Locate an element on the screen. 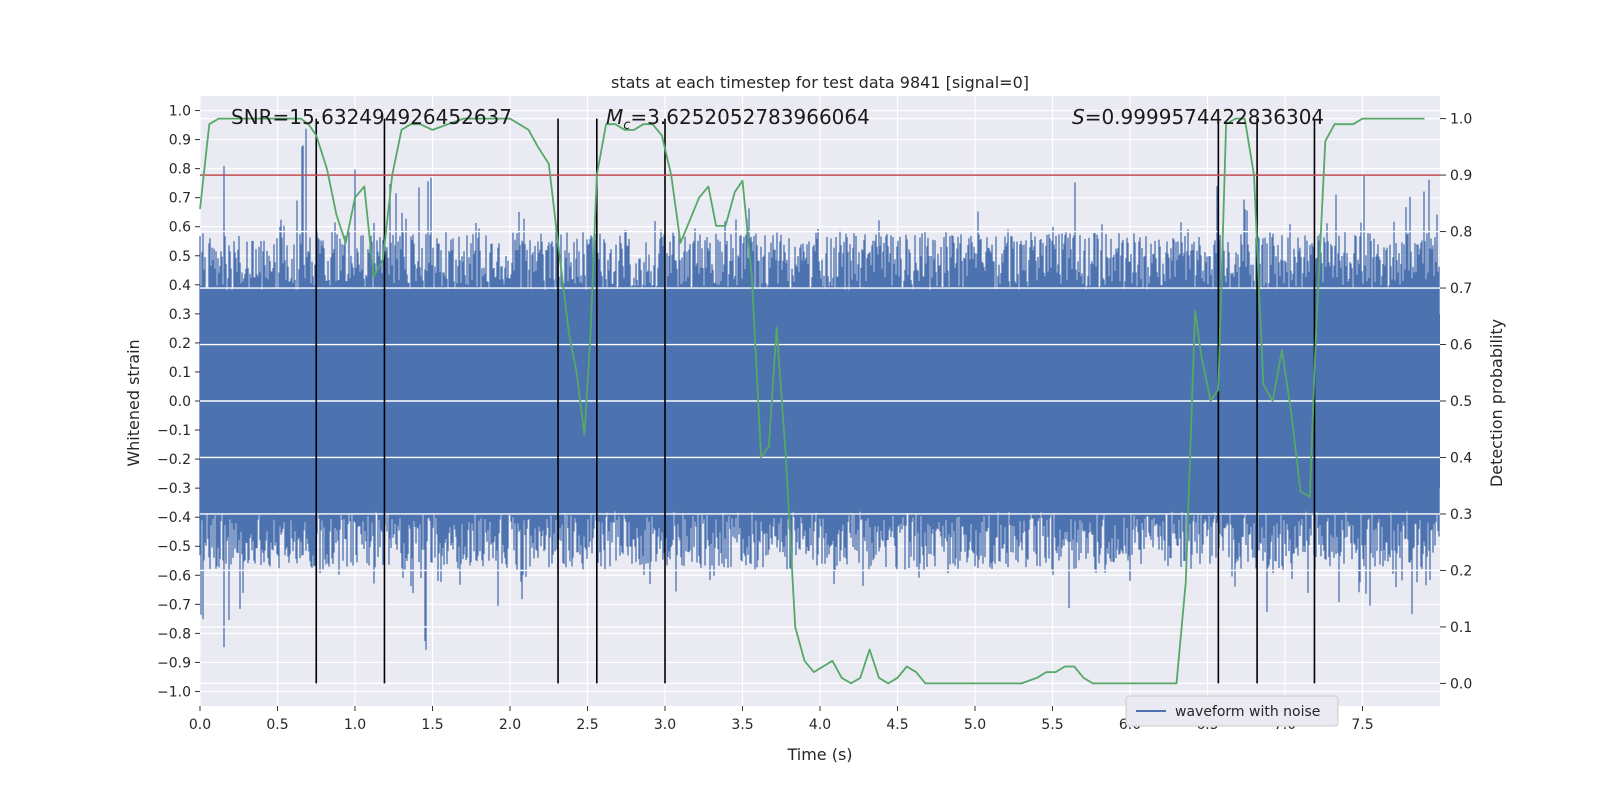  y2-tick-label: 1.0 is located at coordinates (1461, 120).